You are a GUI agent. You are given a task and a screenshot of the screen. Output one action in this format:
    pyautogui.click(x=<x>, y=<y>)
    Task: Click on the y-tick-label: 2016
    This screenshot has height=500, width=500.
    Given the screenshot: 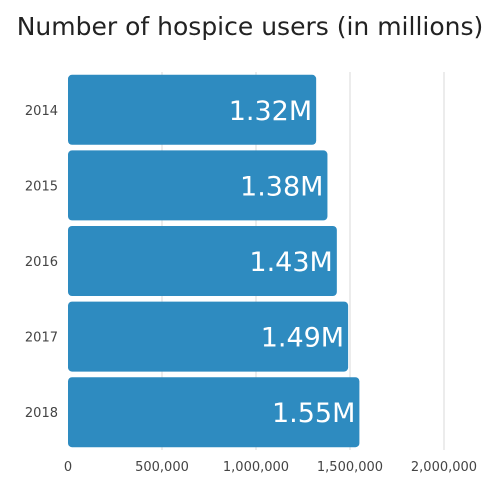 What is the action you would take?
    pyautogui.click(x=41, y=262)
    